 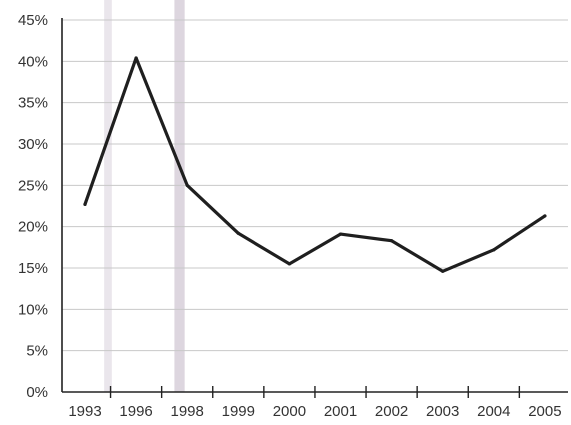 What do you see at coordinates (33, 268) in the screenshot?
I see `y-tick-label: 15%` at bounding box center [33, 268].